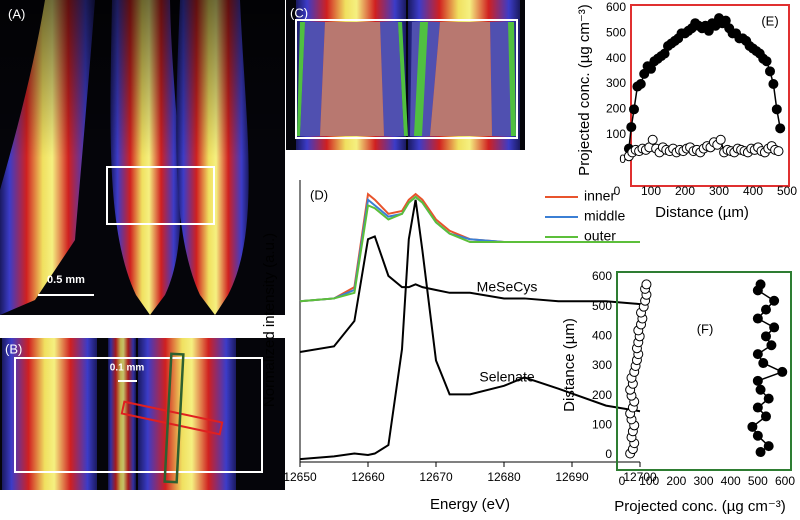  I want to click on panel-label: (F), so click(705, 328).